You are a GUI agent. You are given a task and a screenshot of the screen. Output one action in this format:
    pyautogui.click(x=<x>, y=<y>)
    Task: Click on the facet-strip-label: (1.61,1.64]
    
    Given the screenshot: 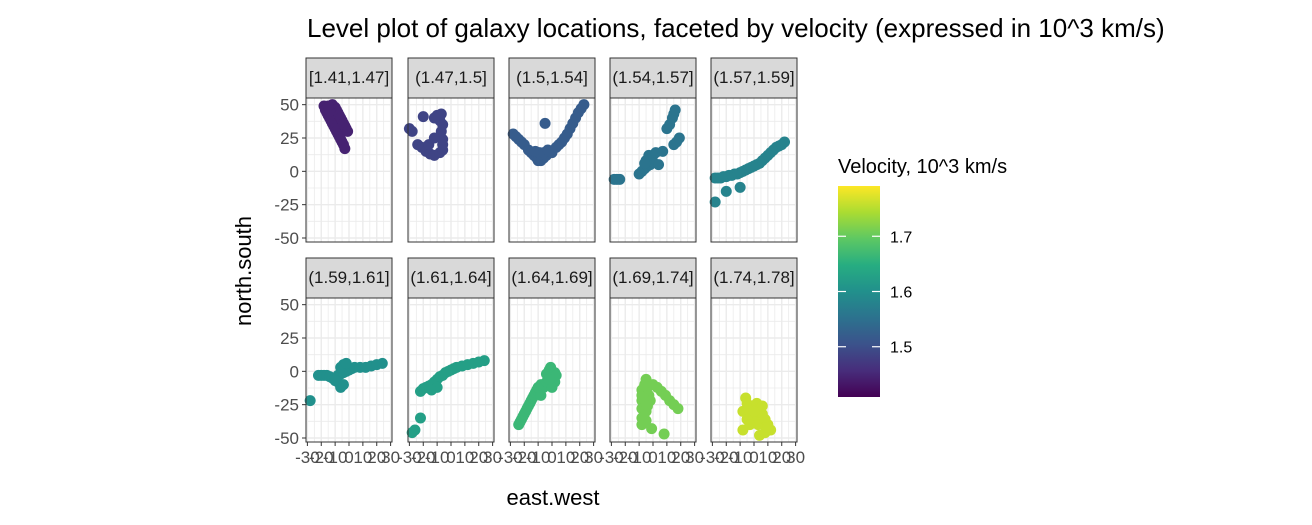 What is the action you would take?
    pyautogui.click(x=450, y=277)
    